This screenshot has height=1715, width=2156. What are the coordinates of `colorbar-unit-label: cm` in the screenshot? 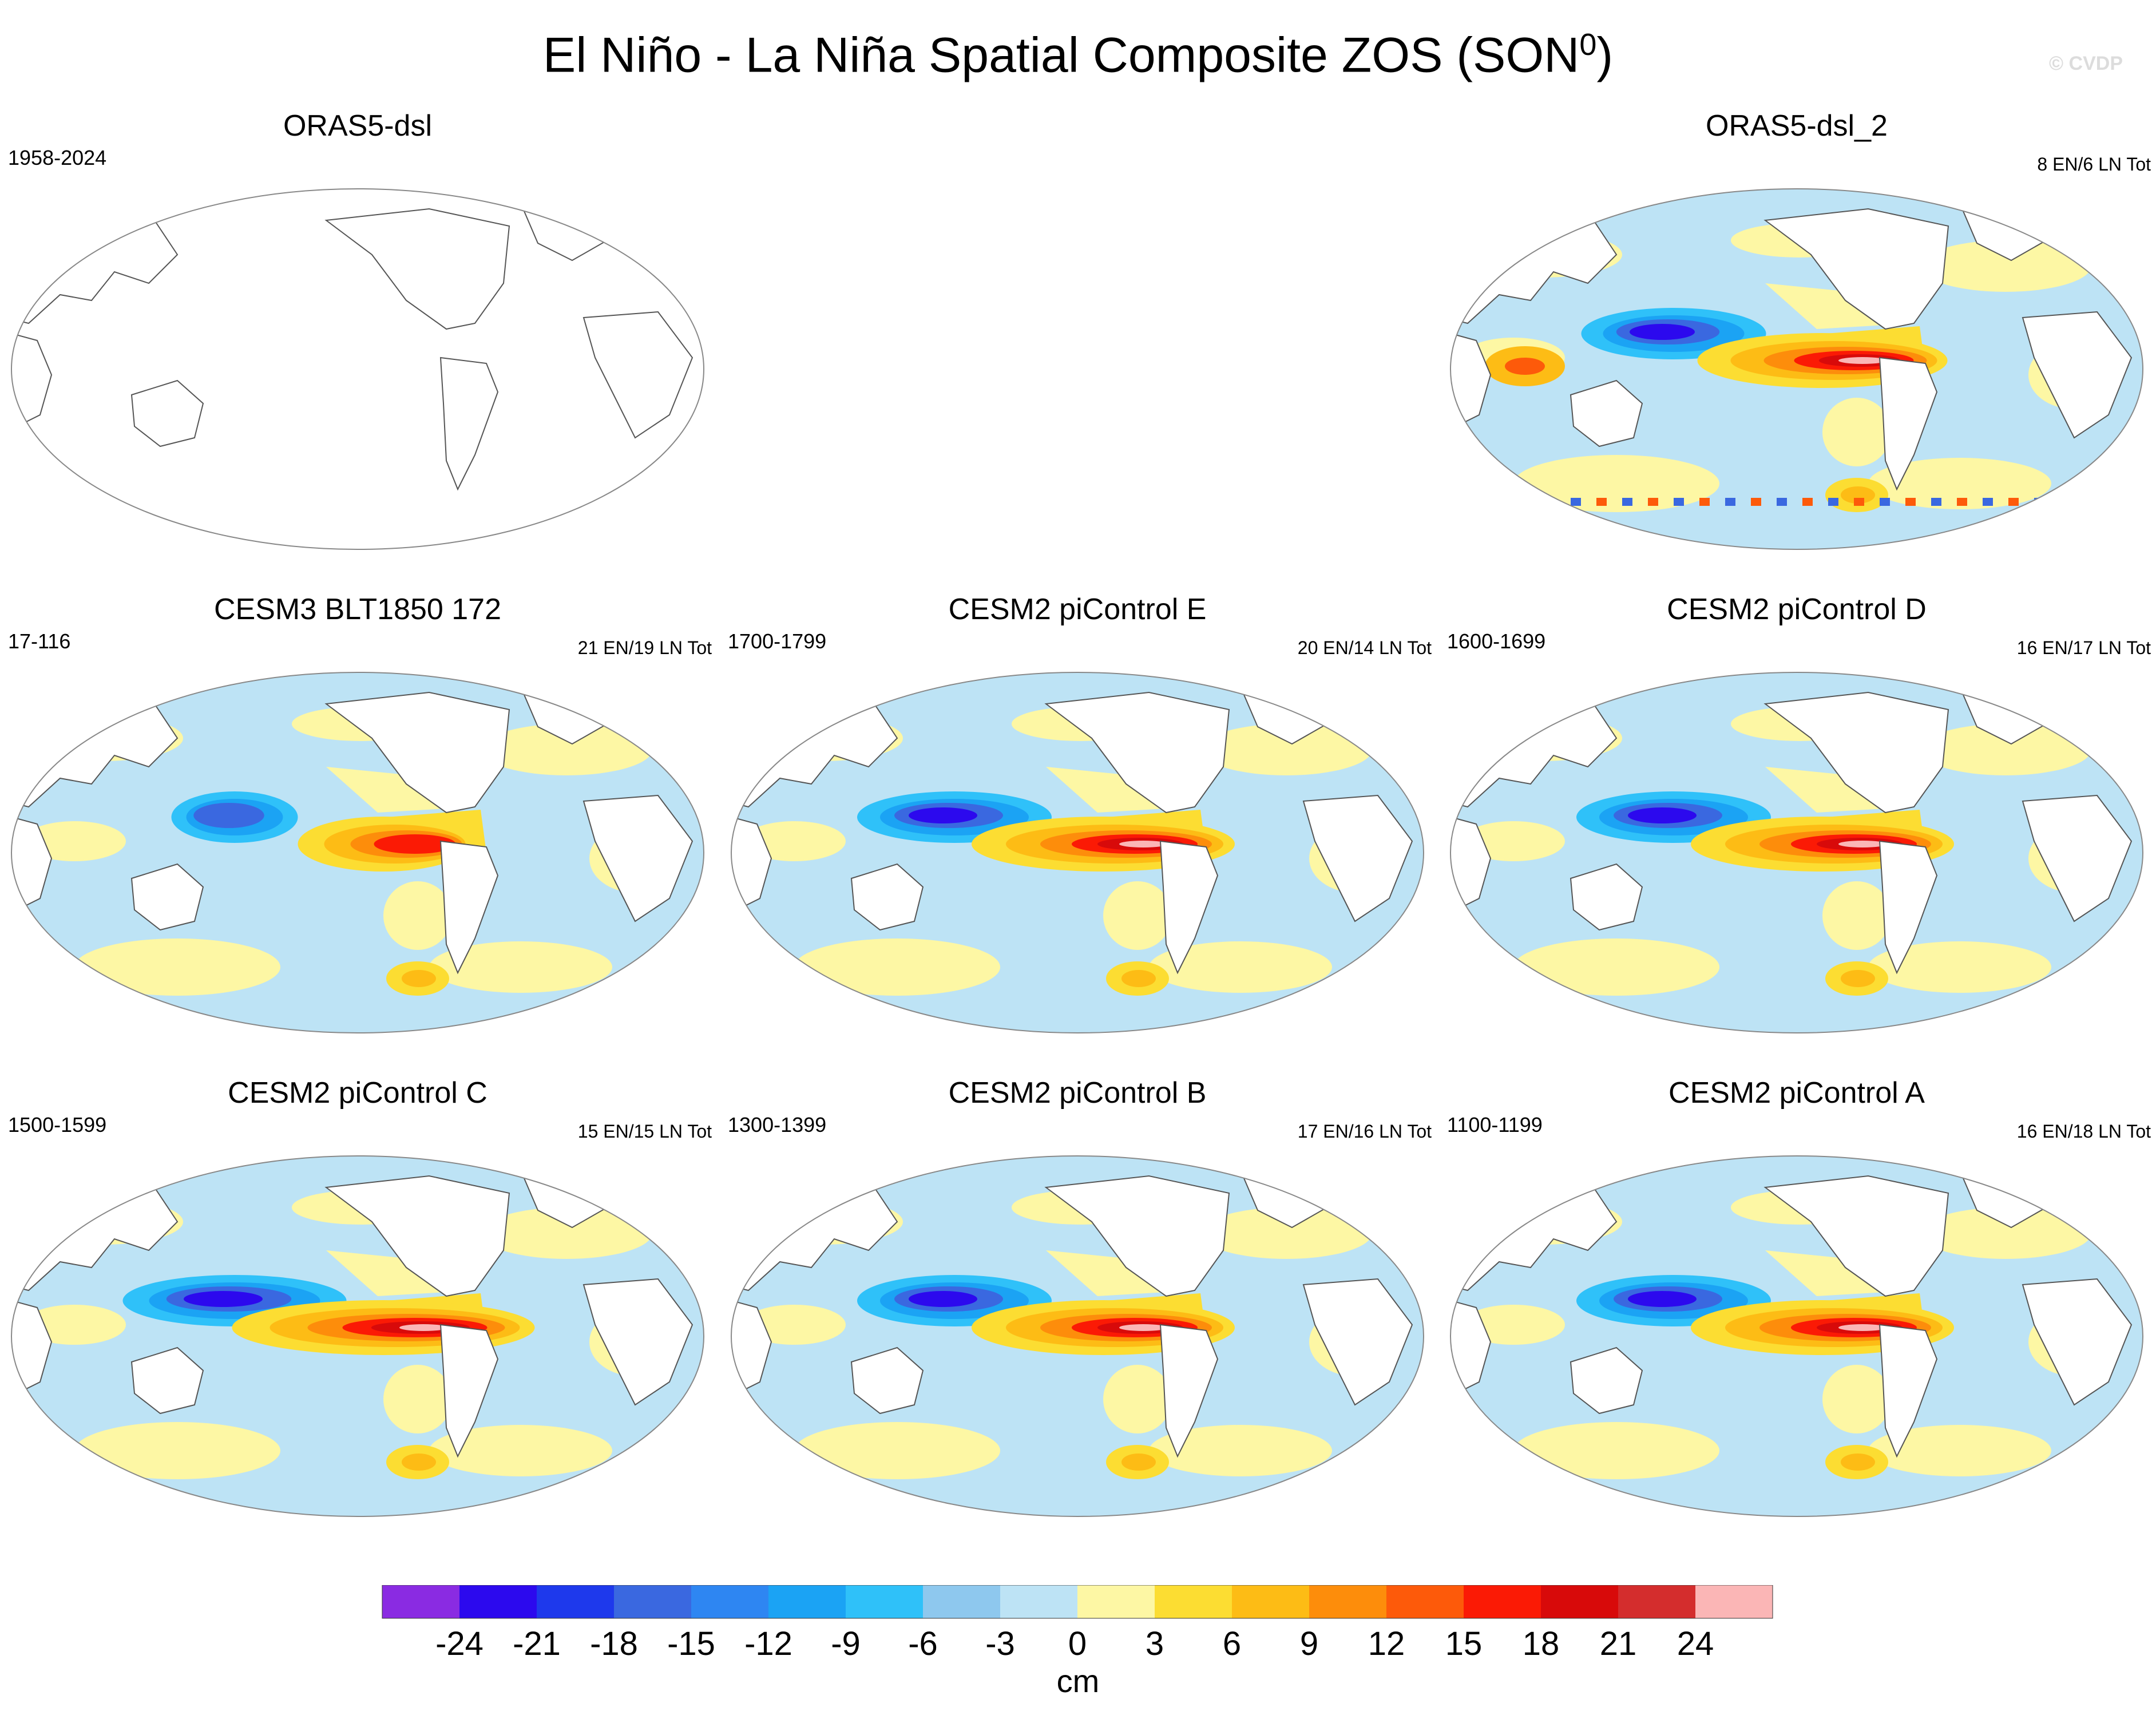 It's located at (1078, 1681).